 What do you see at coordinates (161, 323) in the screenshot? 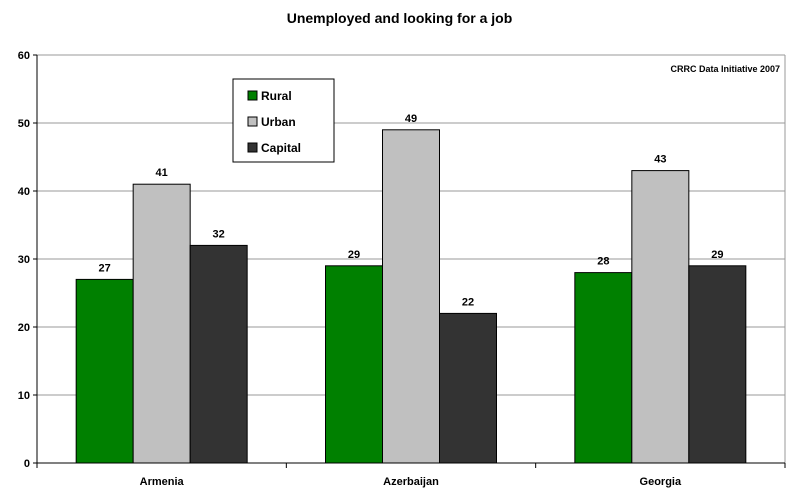
I see `bar-urban-armenia` at bounding box center [161, 323].